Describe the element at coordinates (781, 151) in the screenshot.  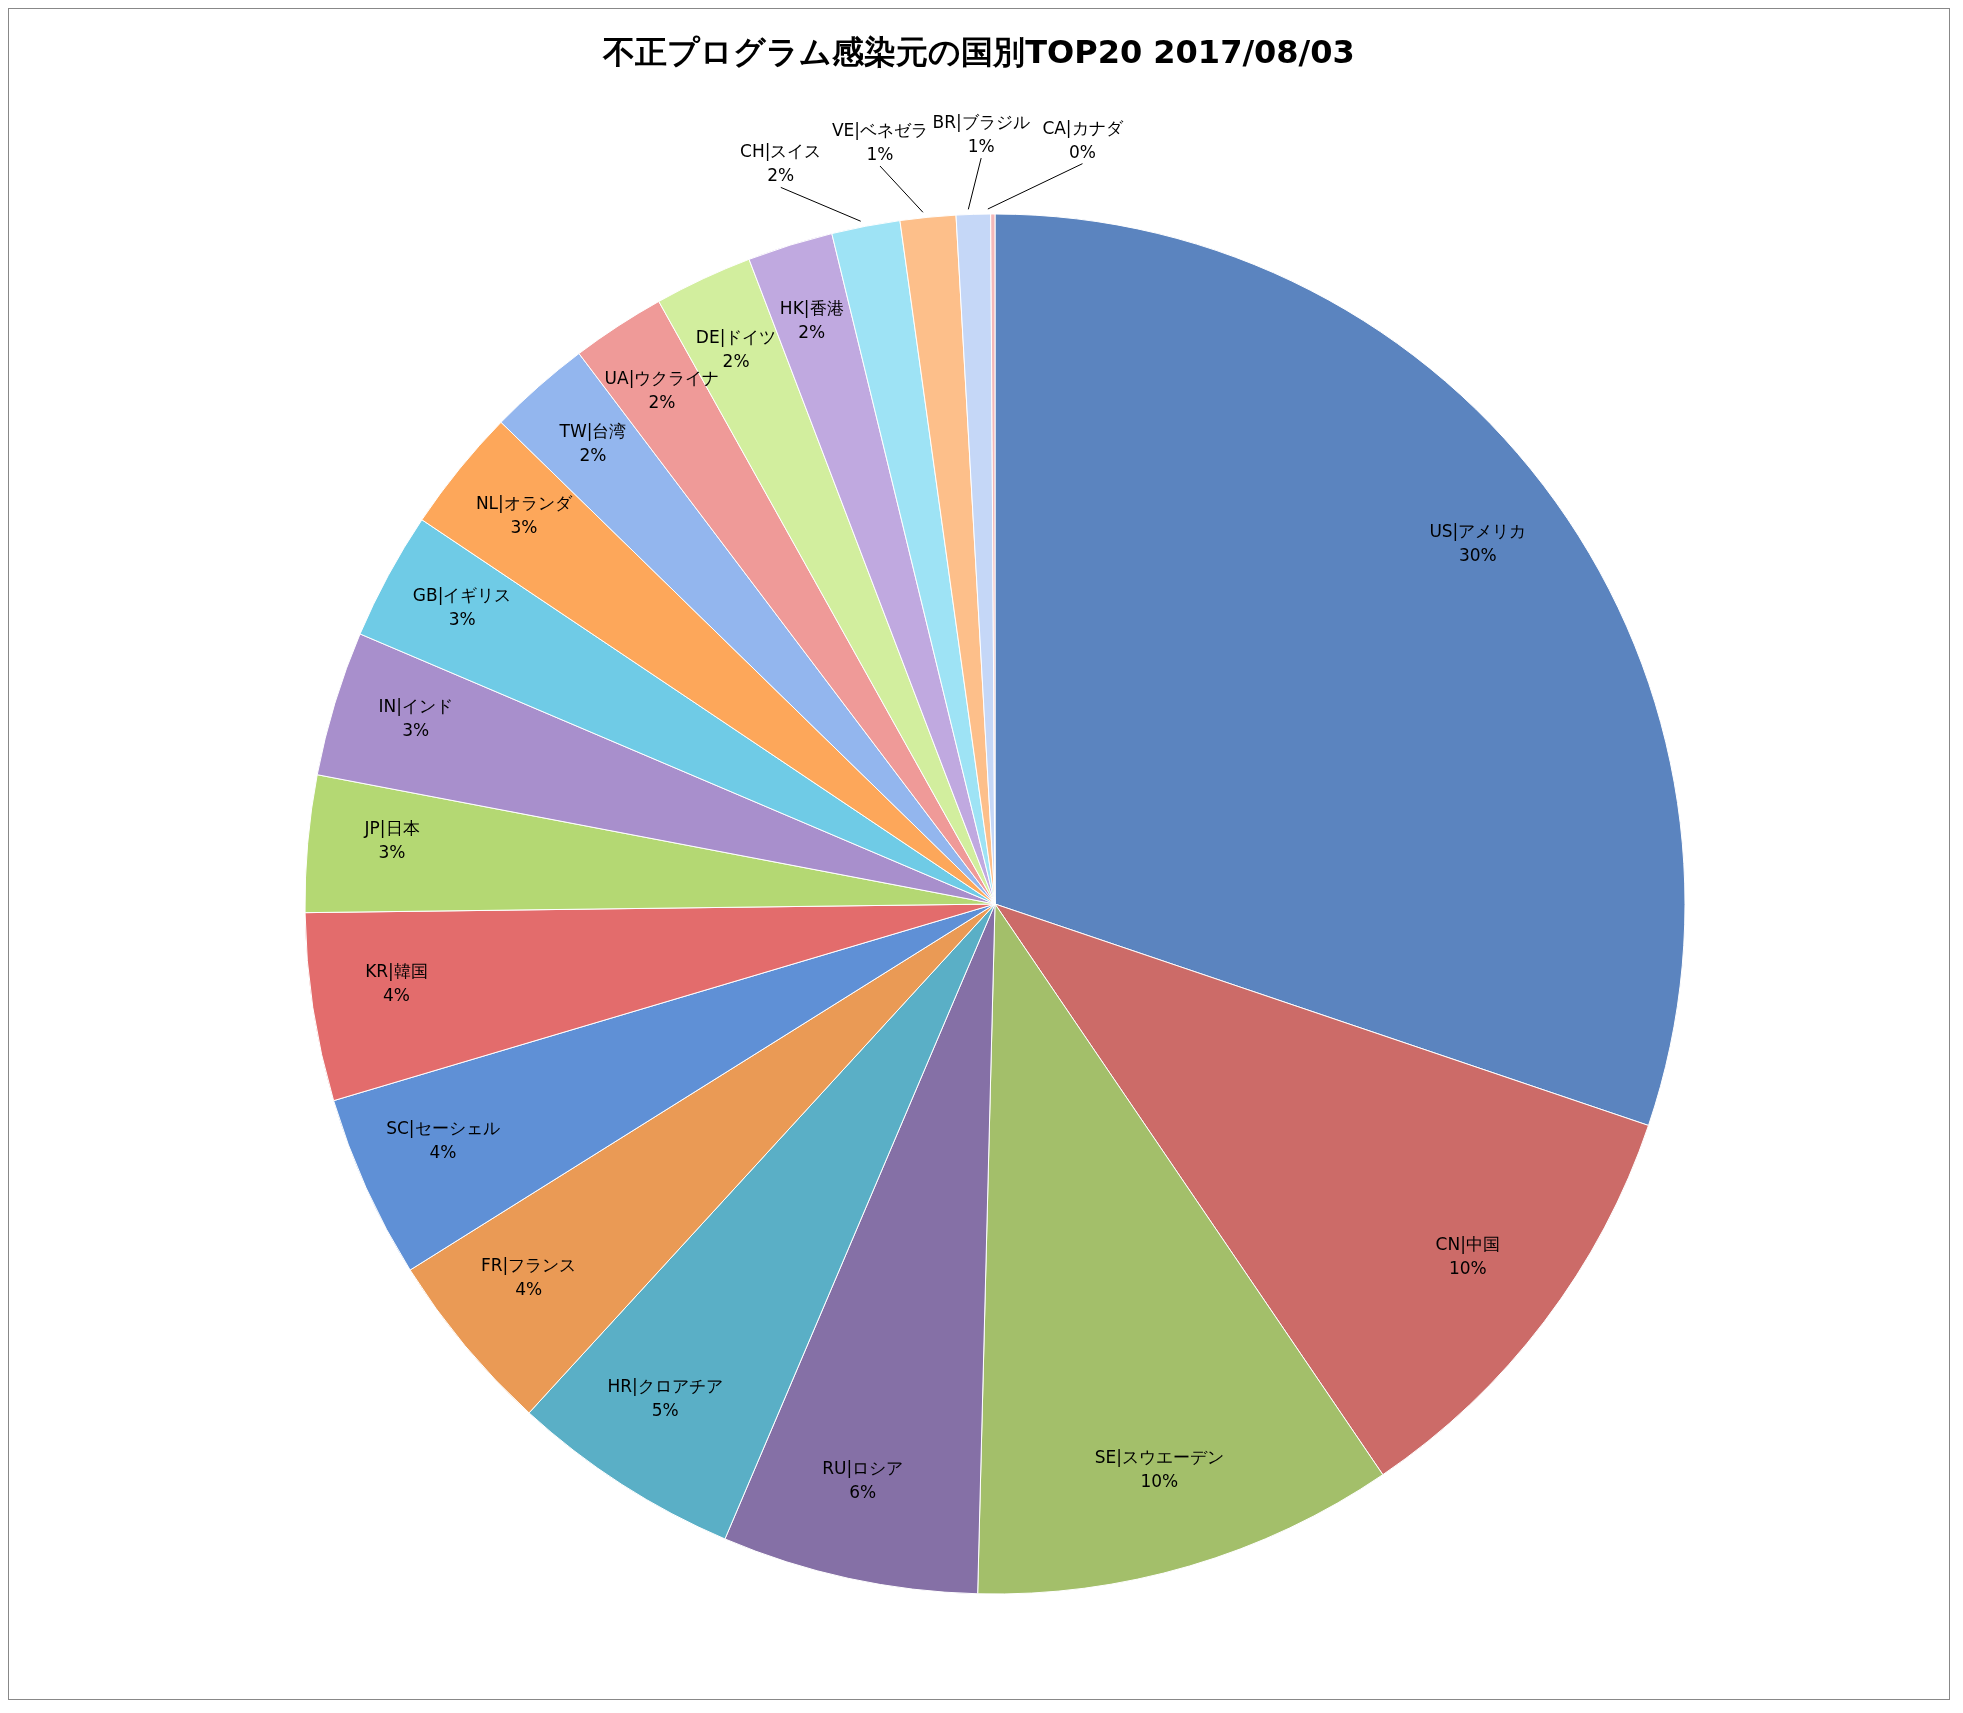
I see `slice-label: CH|スイス` at that location.